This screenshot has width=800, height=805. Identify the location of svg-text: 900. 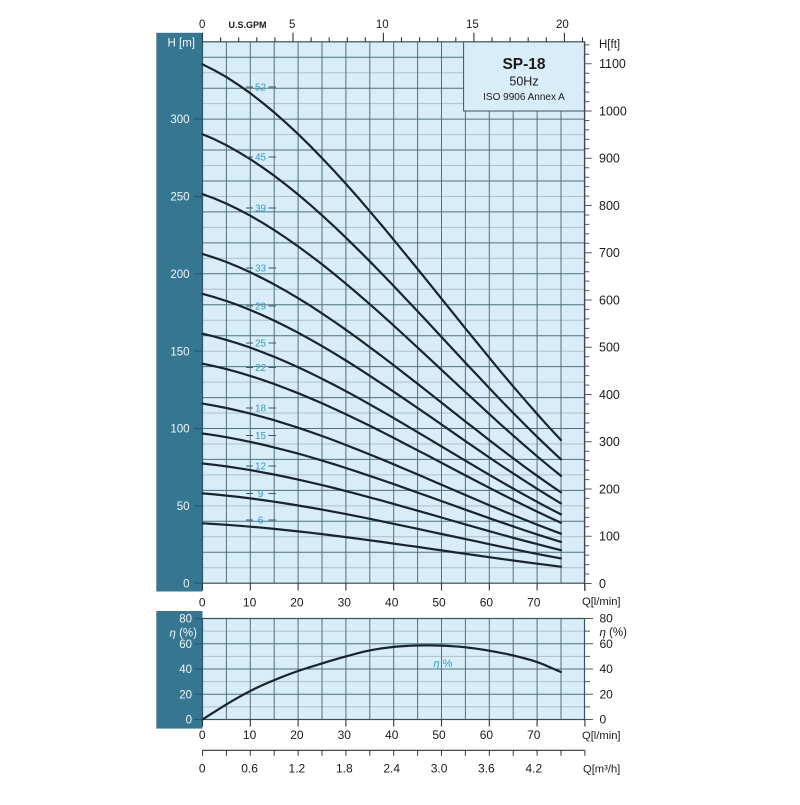
(609, 159).